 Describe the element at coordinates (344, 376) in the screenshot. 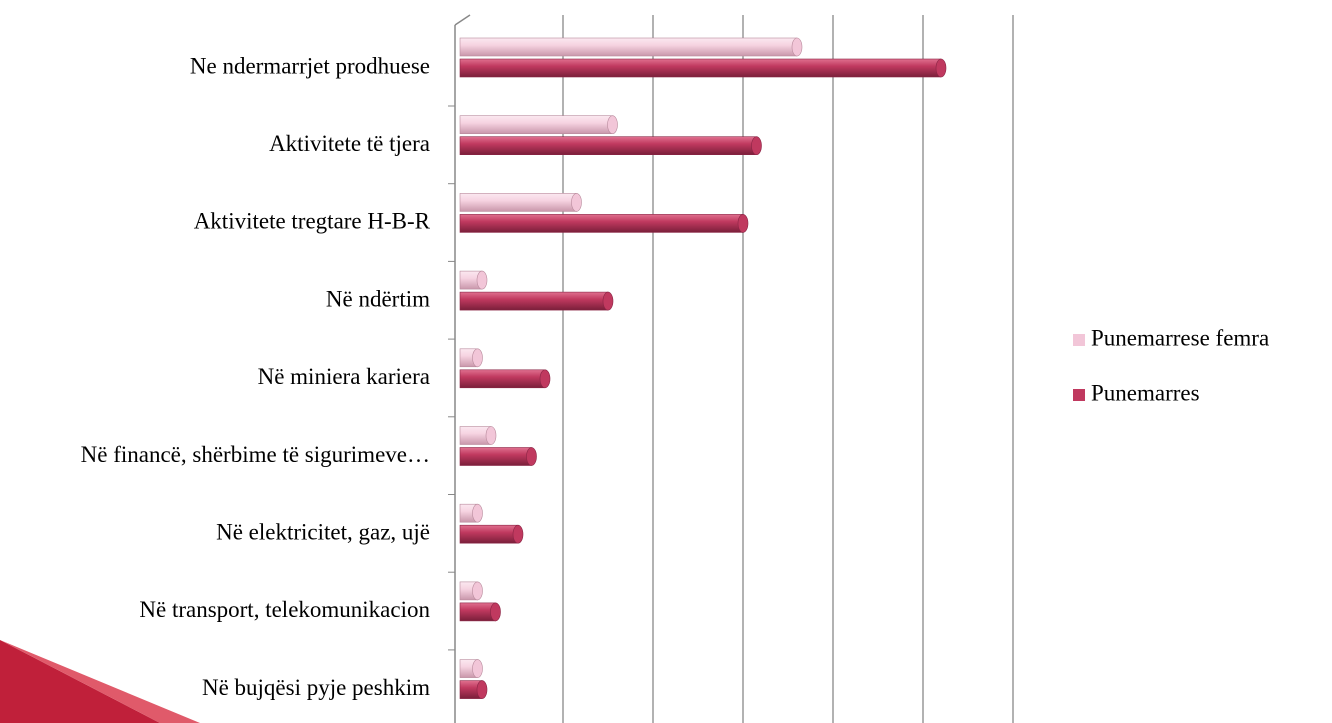

I see `y-tick-label: Në miniera kariera` at that location.